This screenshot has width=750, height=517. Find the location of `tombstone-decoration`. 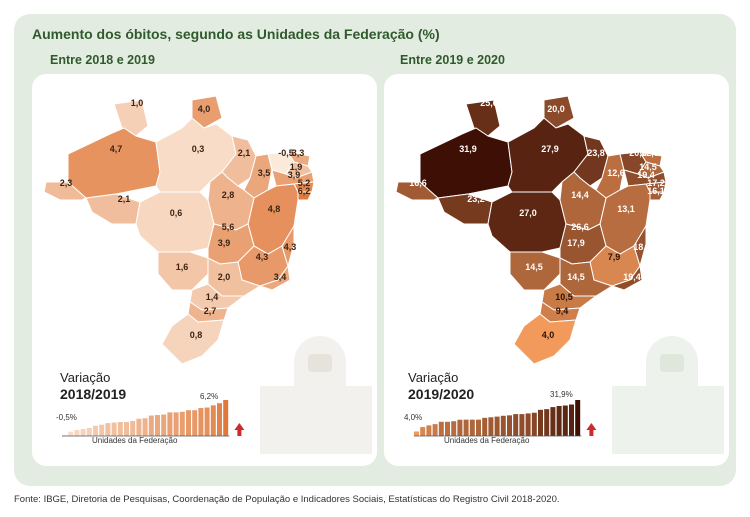

tombstone-decoration is located at coordinates (668, 395).